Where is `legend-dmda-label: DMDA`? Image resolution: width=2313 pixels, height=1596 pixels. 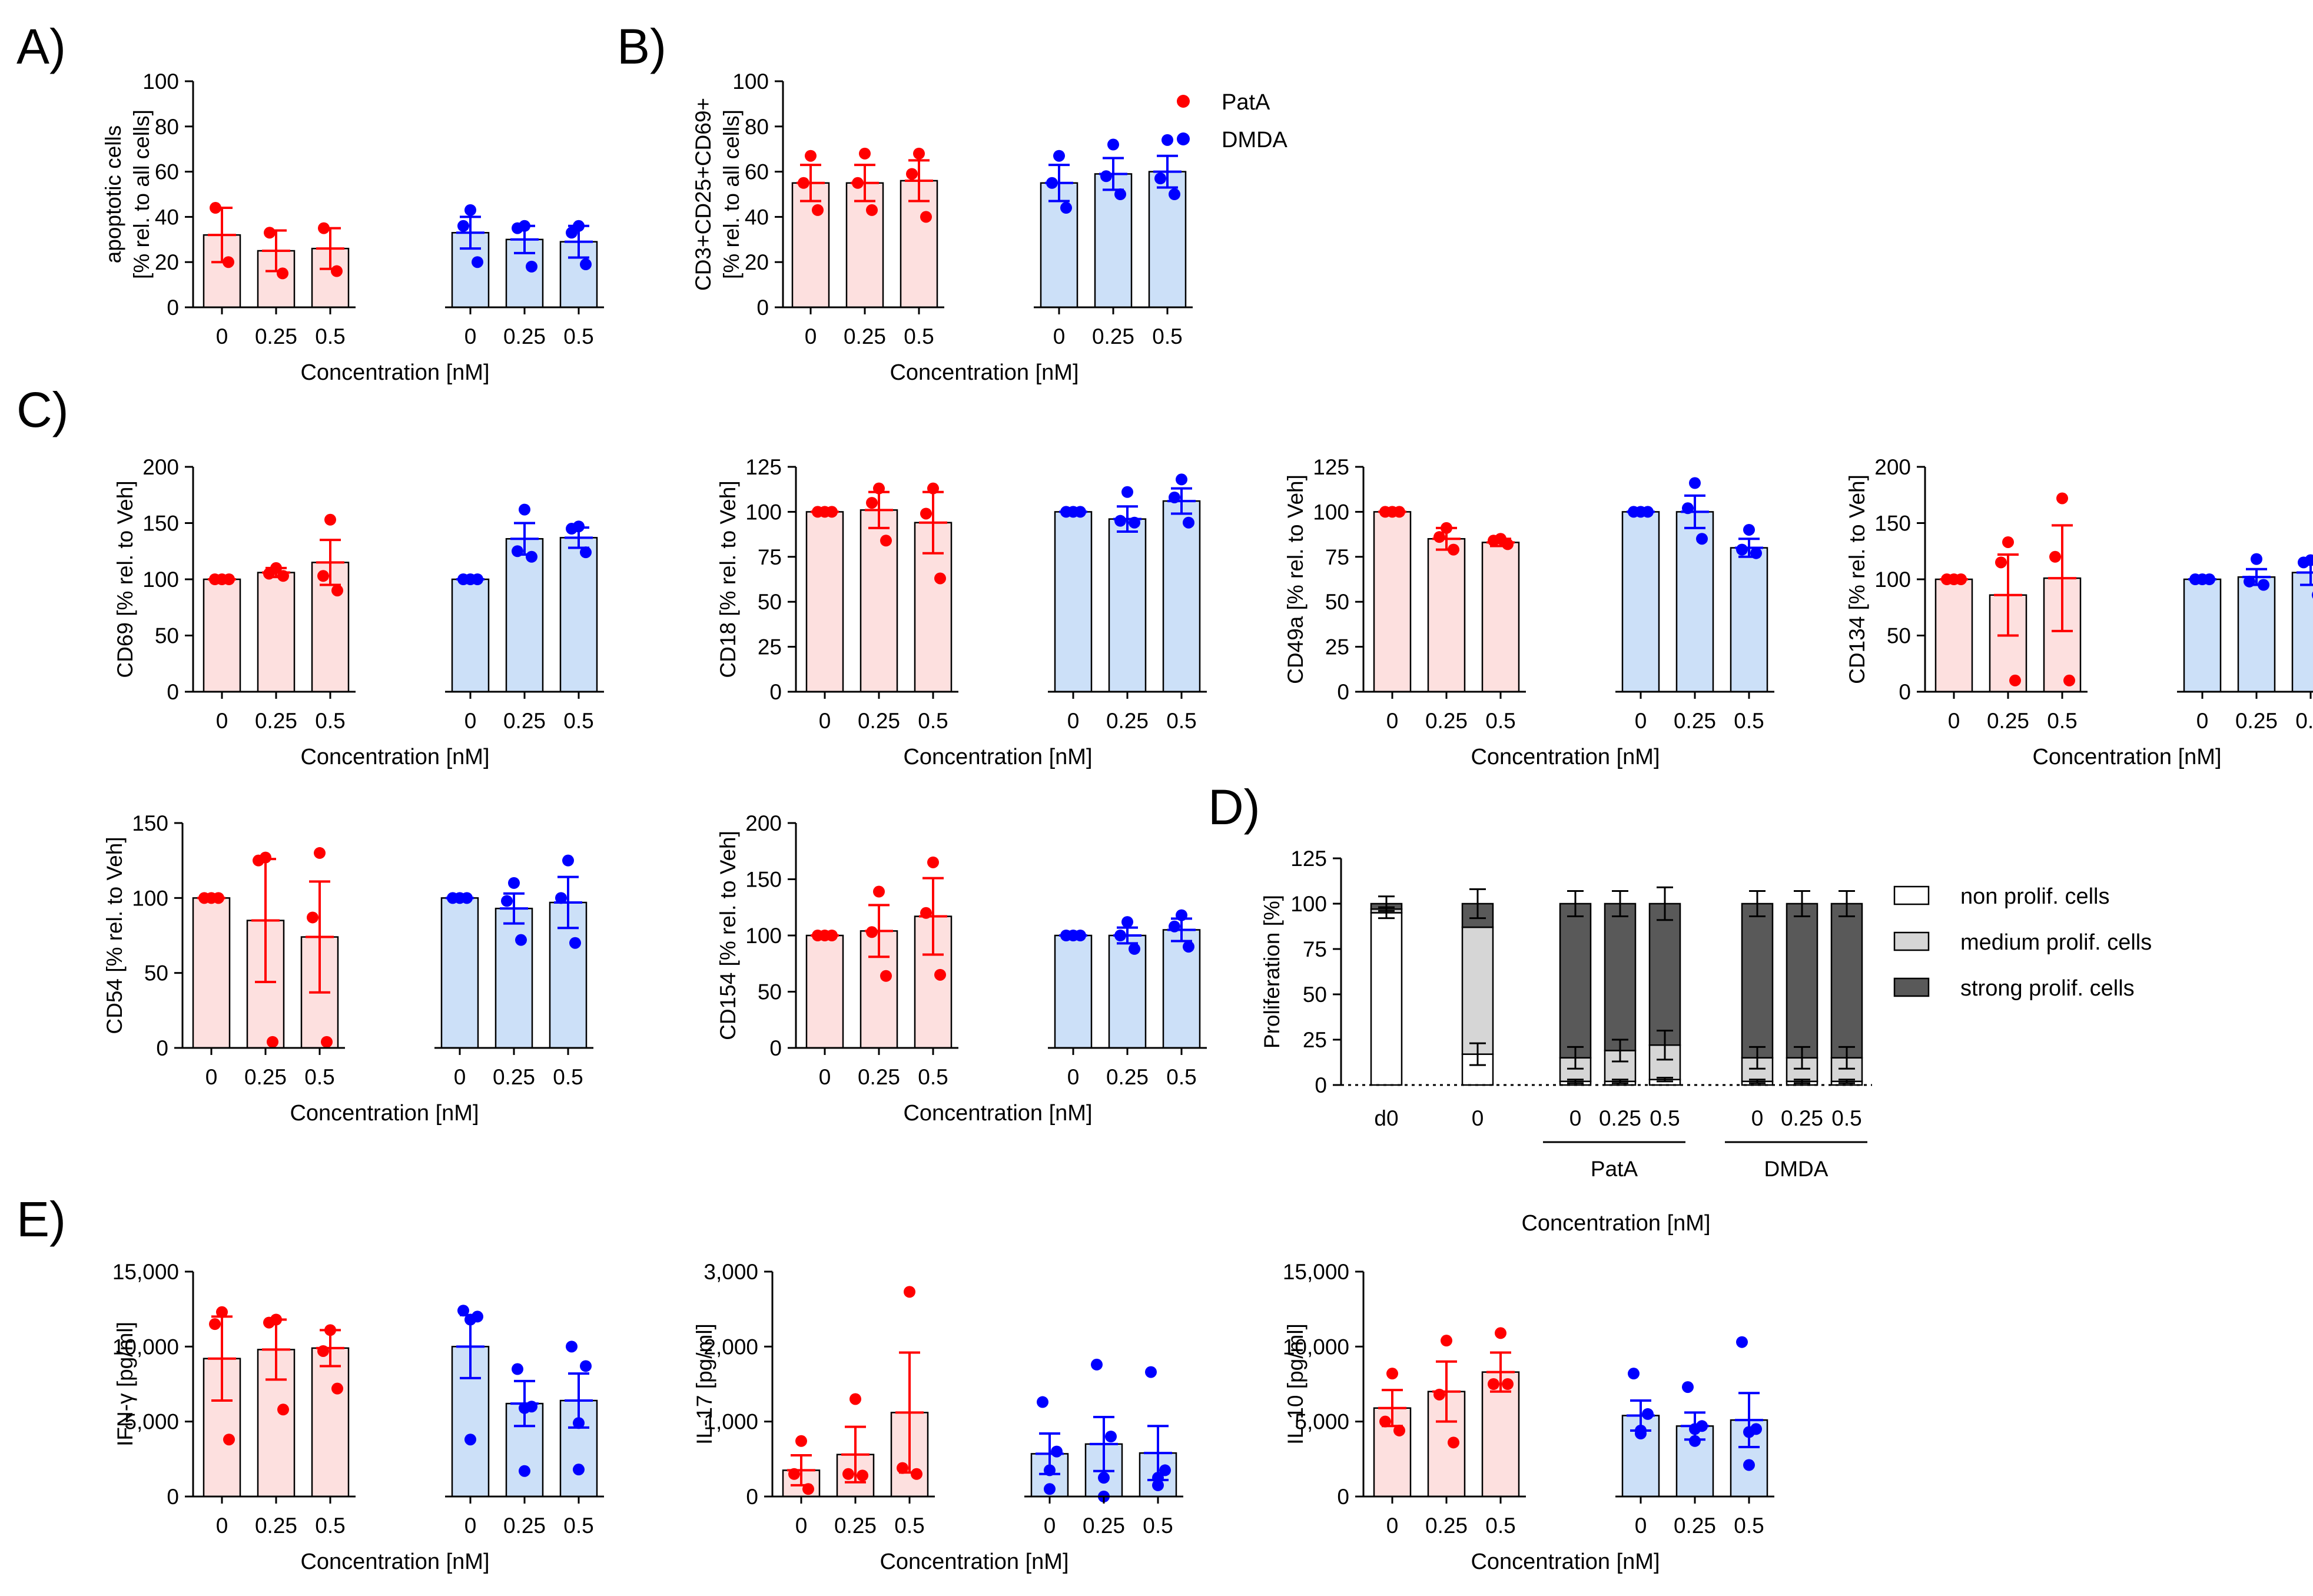 legend-dmda-label: DMDA is located at coordinates (1255, 140).